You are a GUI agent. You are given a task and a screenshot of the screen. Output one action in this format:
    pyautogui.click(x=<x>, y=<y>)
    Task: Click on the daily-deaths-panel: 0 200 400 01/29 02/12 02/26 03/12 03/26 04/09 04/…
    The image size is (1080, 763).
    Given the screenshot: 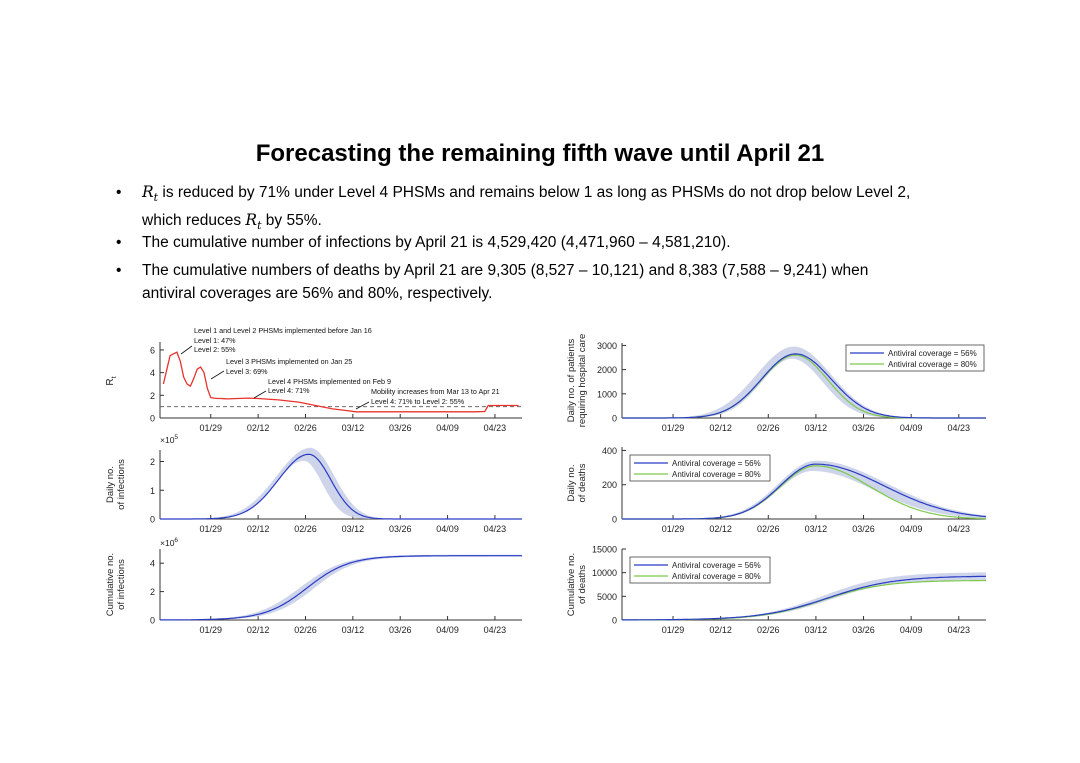 What is the action you would take?
    pyautogui.click(x=776, y=490)
    